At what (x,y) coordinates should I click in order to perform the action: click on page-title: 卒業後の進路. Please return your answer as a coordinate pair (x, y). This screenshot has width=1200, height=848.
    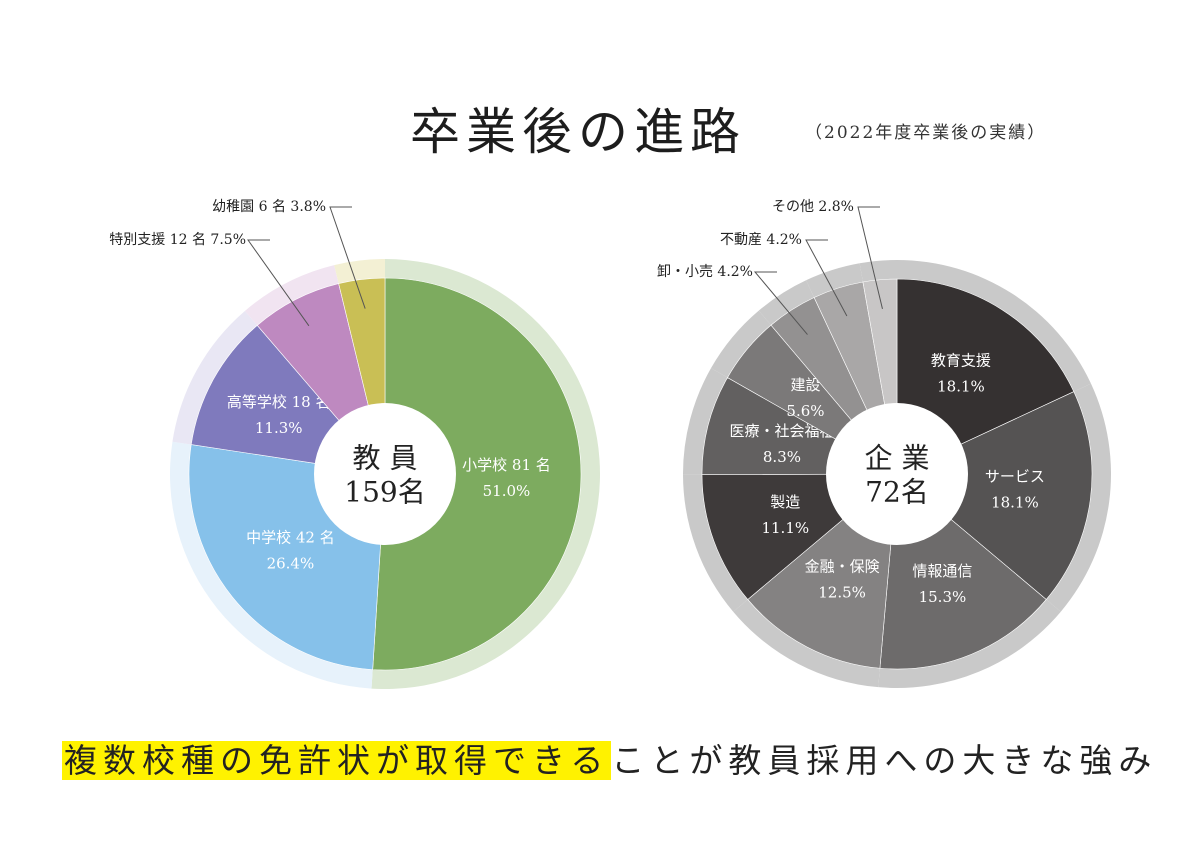
    Looking at the image, I should click on (578, 132).